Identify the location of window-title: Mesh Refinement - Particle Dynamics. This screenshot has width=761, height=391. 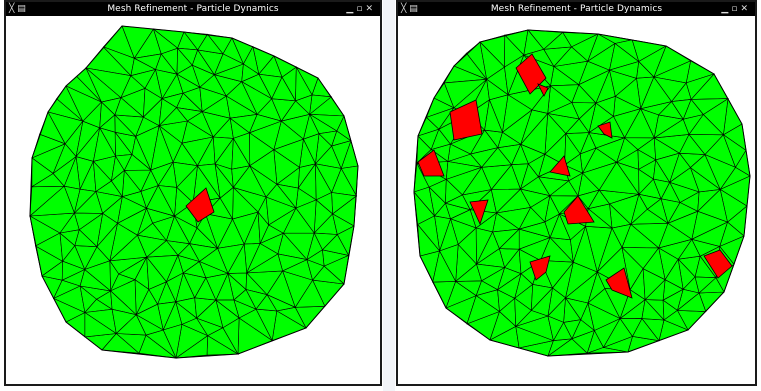
(193, 9).